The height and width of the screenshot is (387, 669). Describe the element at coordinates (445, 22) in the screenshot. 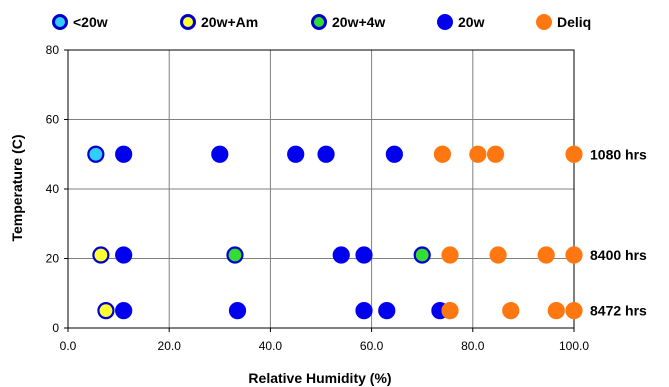

I see `legend-marker-20w` at that location.